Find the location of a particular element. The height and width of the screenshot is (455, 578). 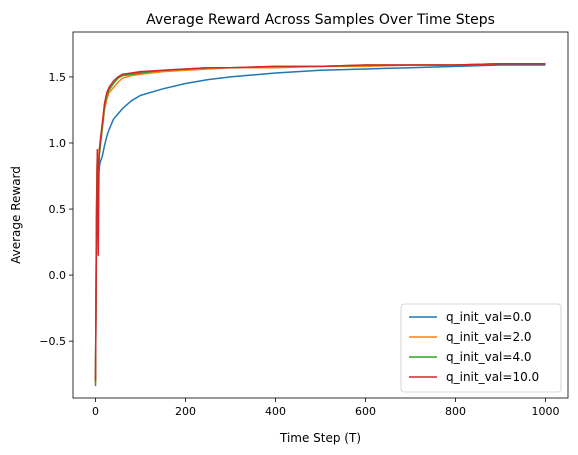

y-axis-label: Average Reward is located at coordinates (16, 215).